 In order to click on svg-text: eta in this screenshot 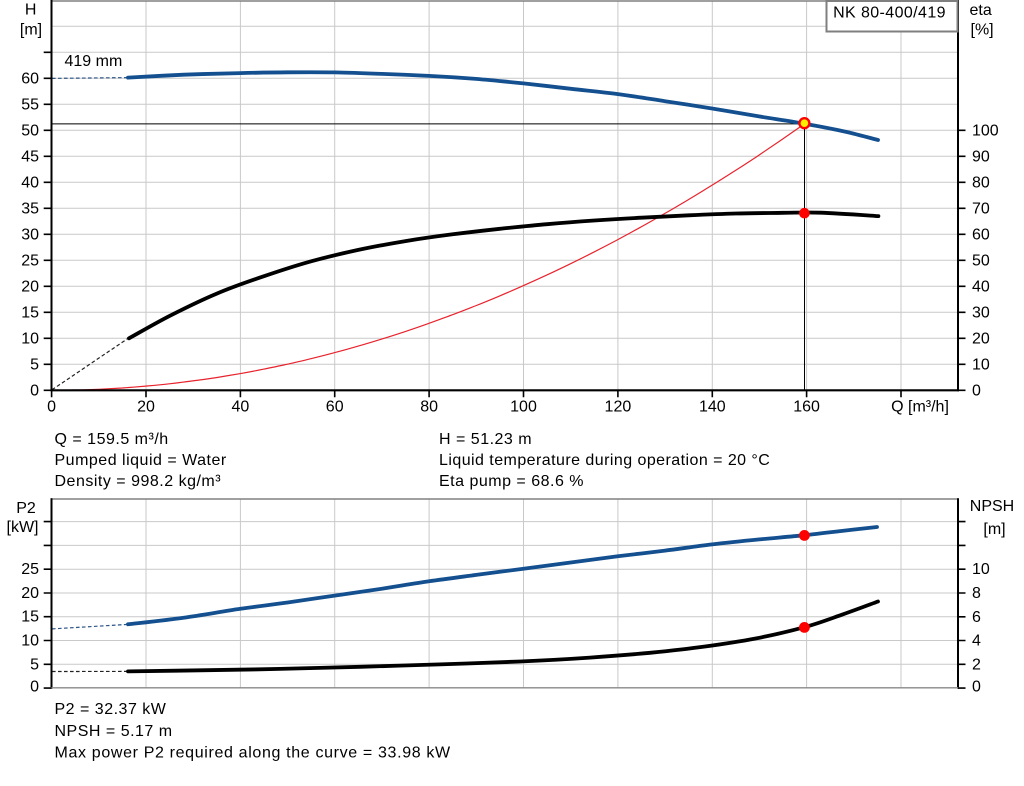, I will do `click(981, 10)`.